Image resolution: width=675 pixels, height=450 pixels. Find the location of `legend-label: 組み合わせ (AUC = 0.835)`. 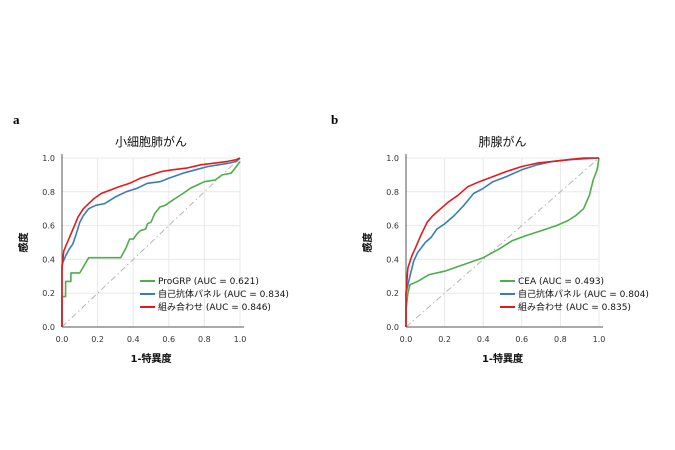

legend-label: 組み合わせ (AUC = 0.835) is located at coordinates (574, 307).